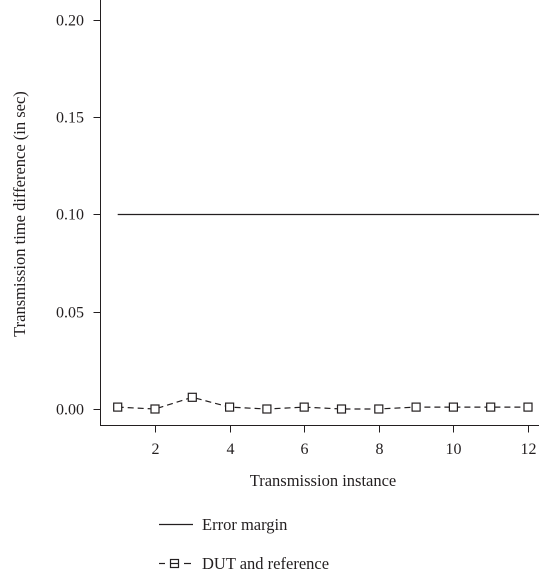  What do you see at coordinates (70, 313) in the screenshot?
I see `y-tick-label: 0.05` at bounding box center [70, 313].